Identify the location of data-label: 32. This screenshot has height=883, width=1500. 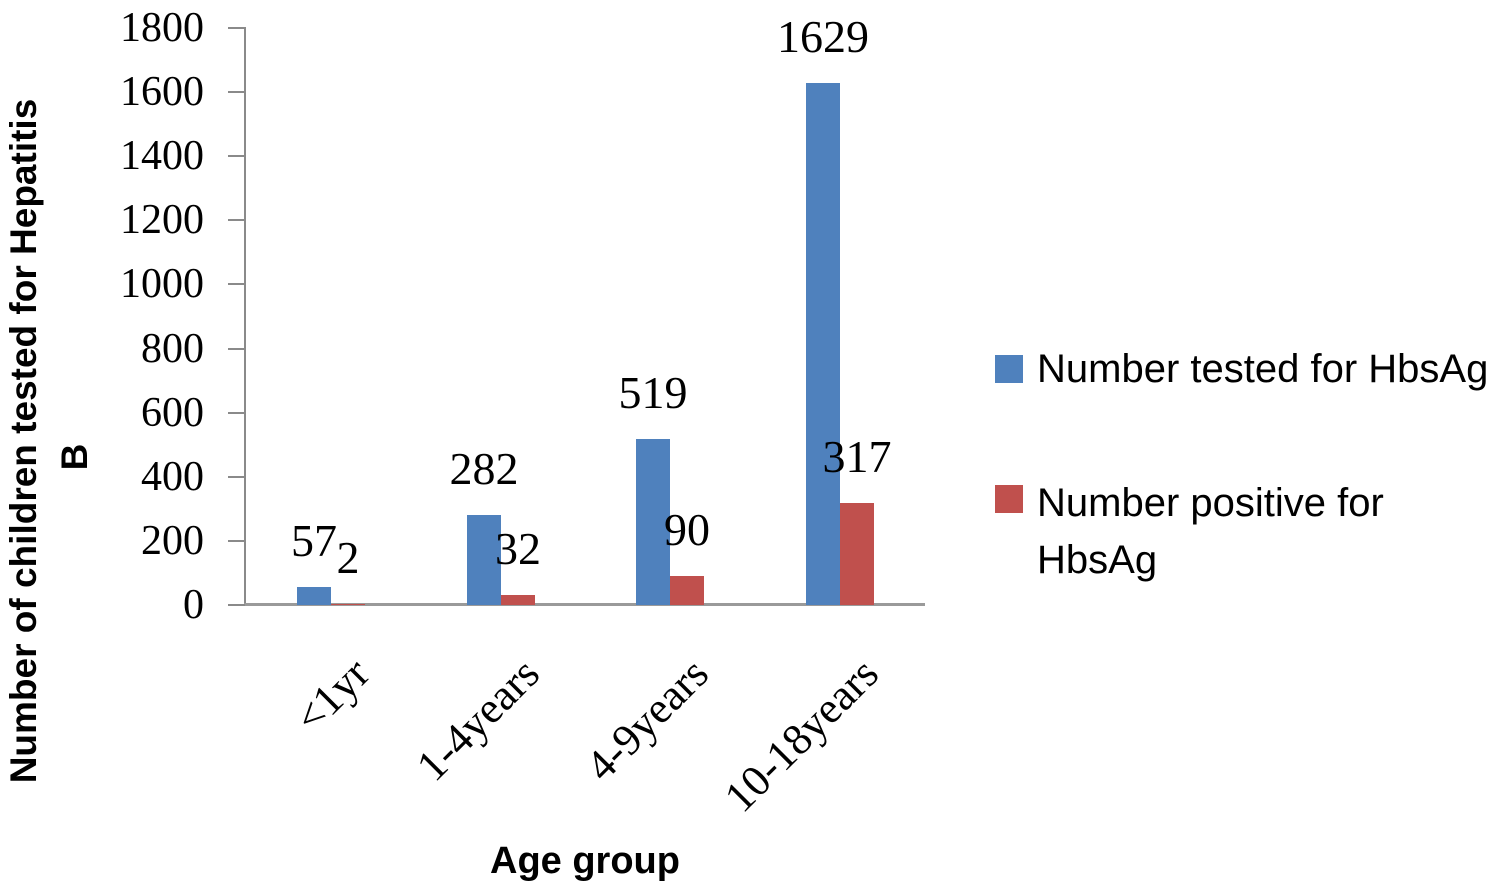
(518, 548).